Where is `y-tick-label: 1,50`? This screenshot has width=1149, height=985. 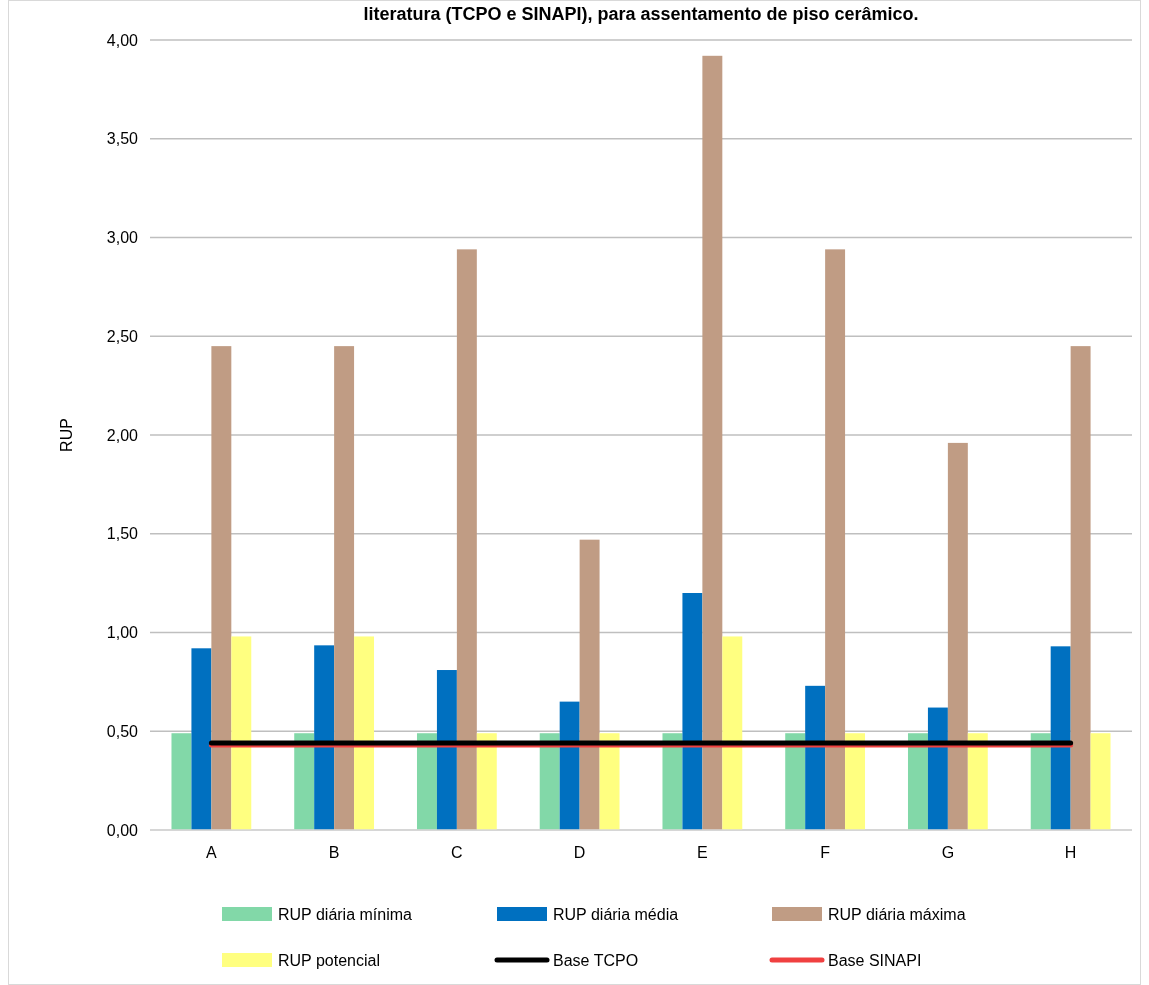
y-tick-label: 1,50 is located at coordinates (122, 534).